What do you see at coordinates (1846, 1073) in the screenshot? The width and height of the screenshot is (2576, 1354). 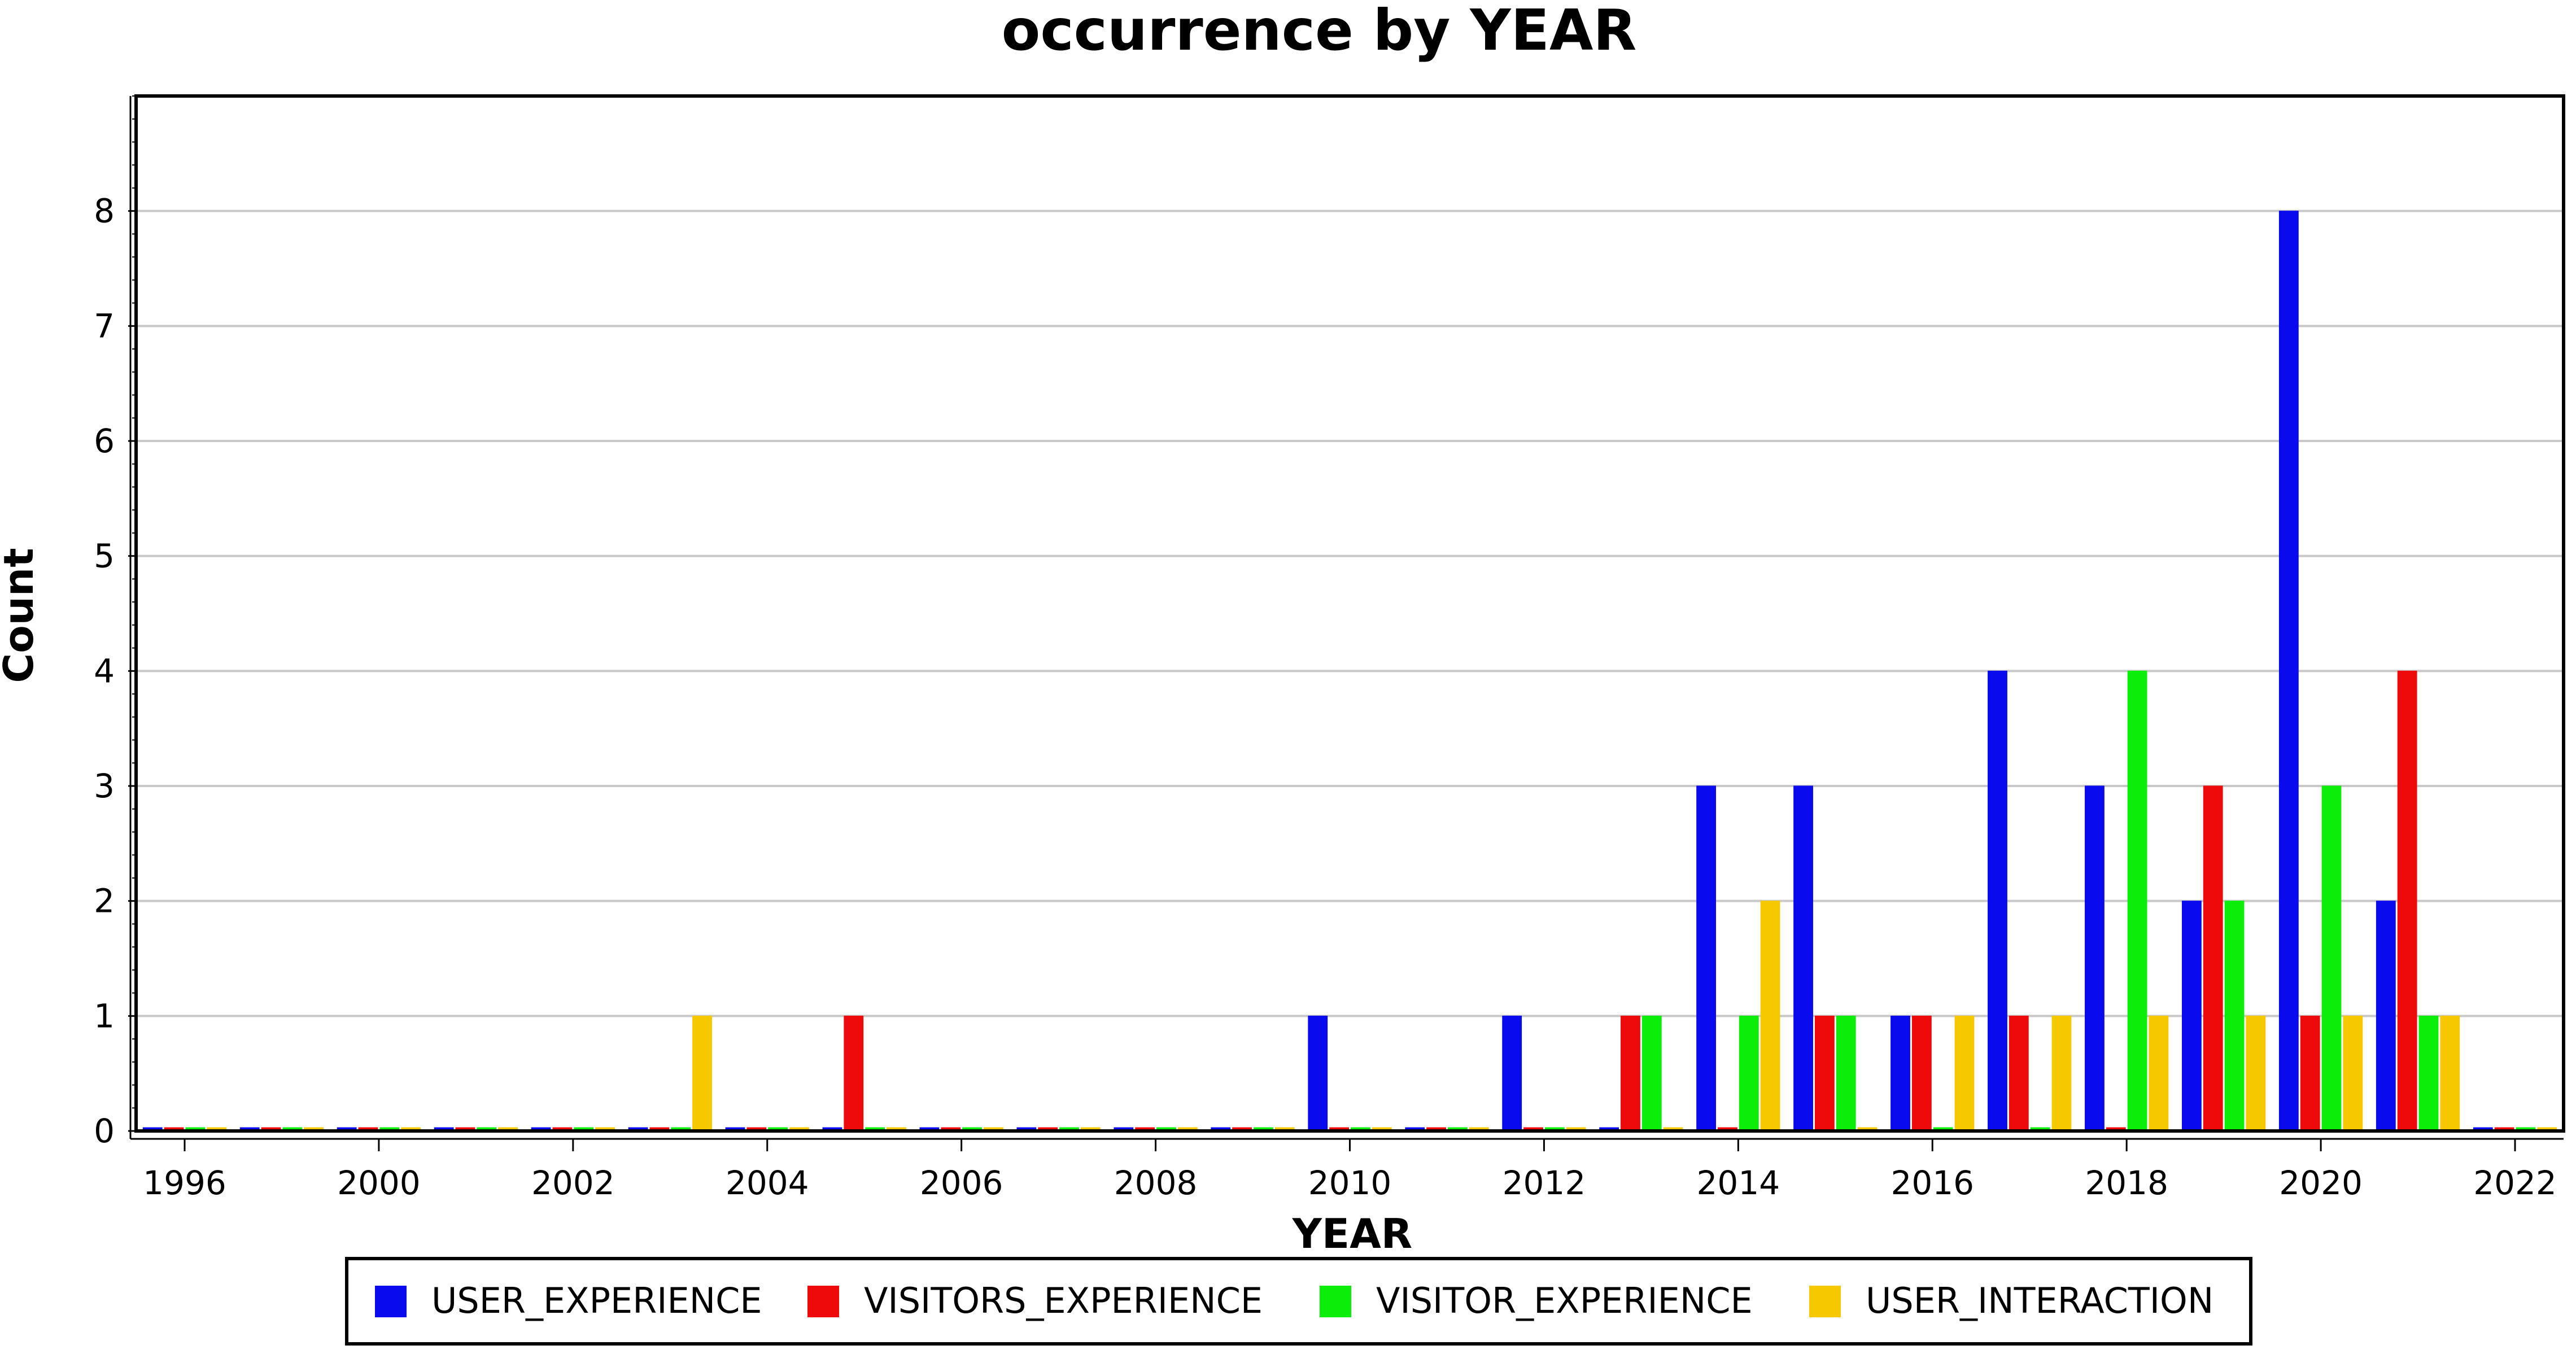 I see `bar-visitor-experience-2015` at bounding box center [1846, 1073].